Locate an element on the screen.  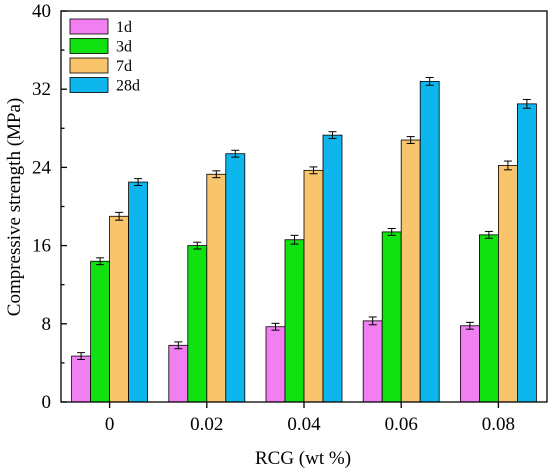
error-bar-3d-0.08 is located at coordinates (488, 234).